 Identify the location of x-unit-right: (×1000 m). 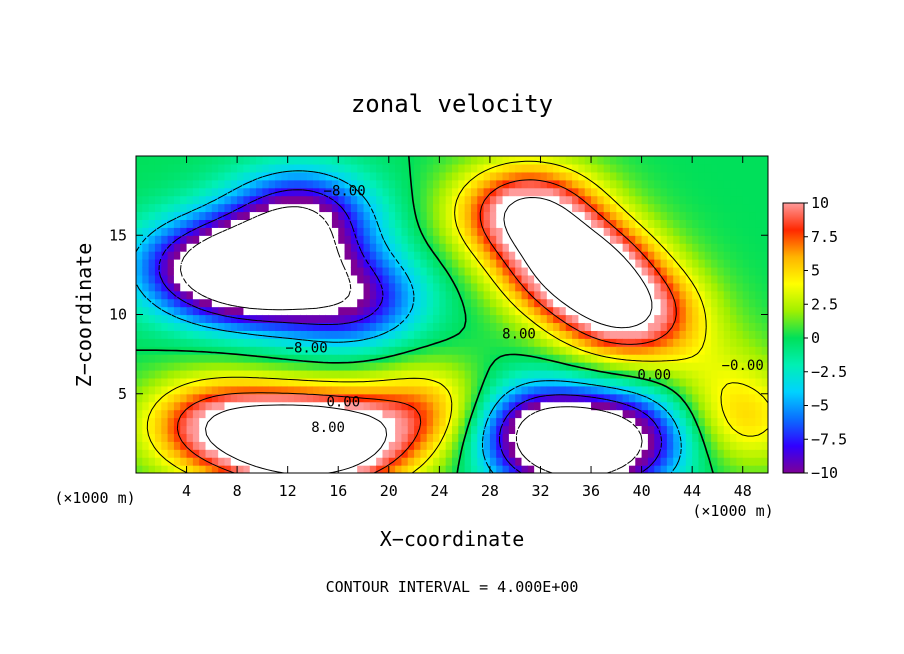
(732, 511).